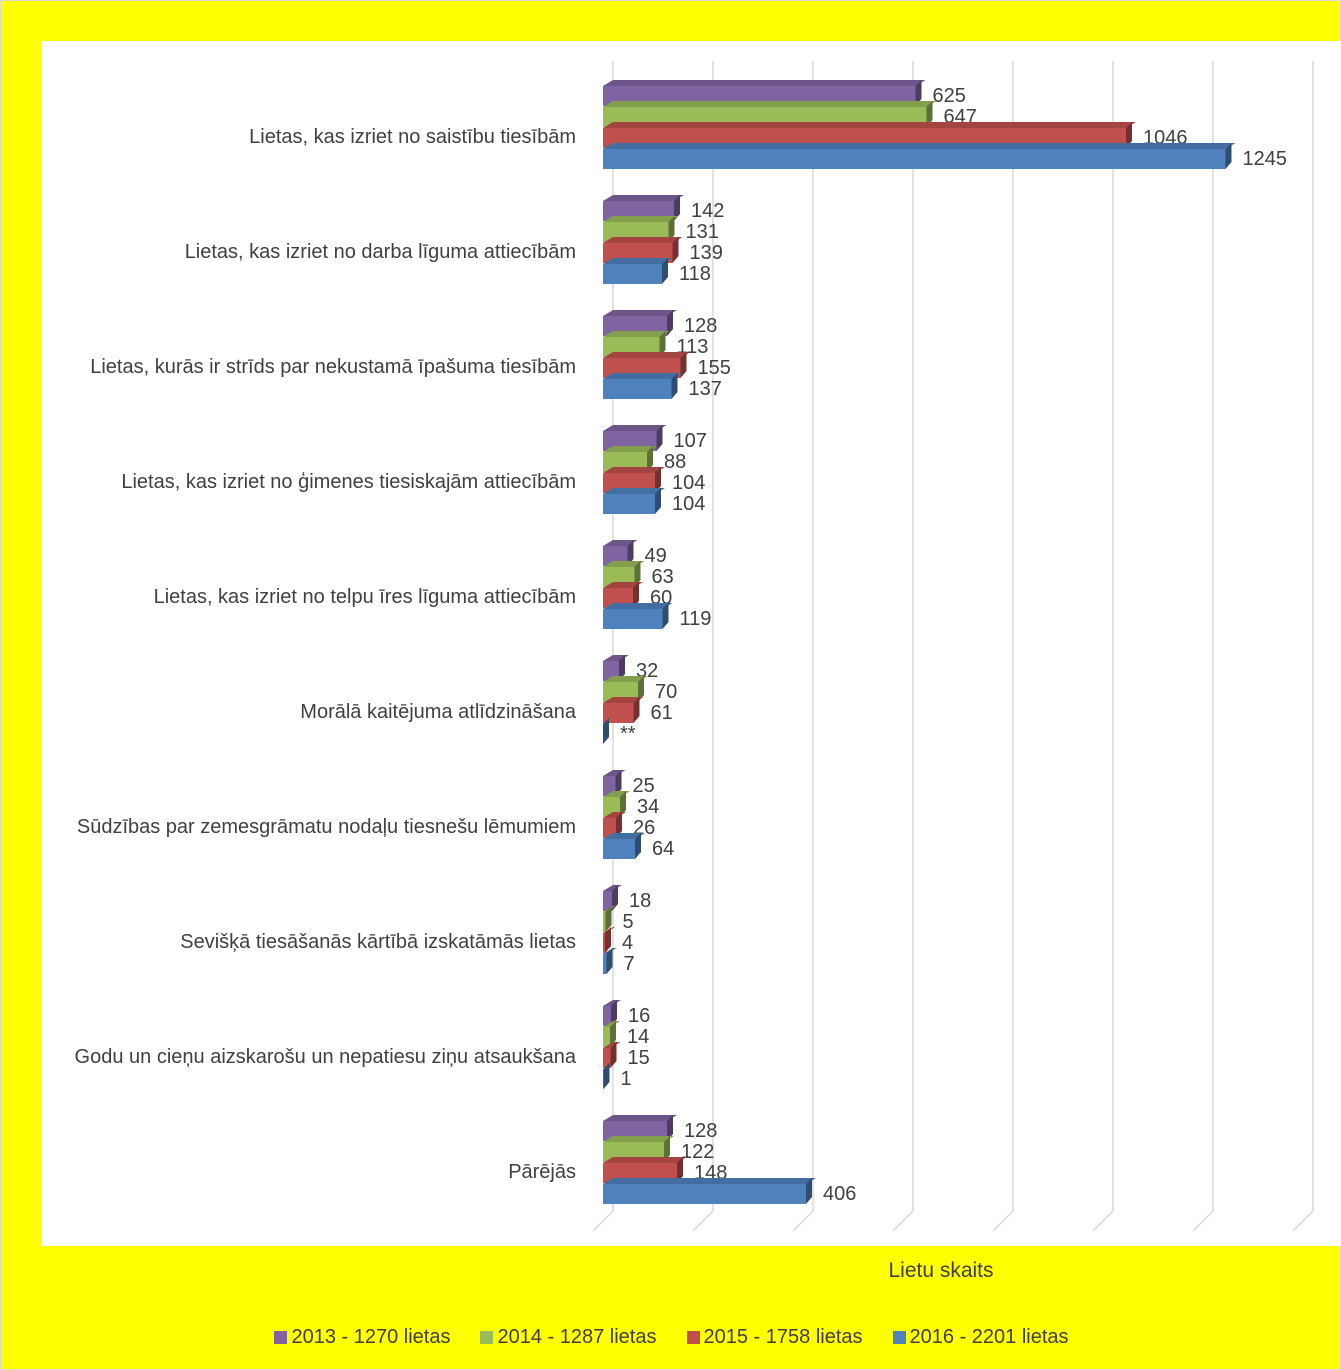 This screenshot has height=1370, width=1341. What do you see at coordinates (577, 1337) in the screenshot?
I see `legend-label: 2014 - 1287 lietas` at bounding box center [577, 1337].